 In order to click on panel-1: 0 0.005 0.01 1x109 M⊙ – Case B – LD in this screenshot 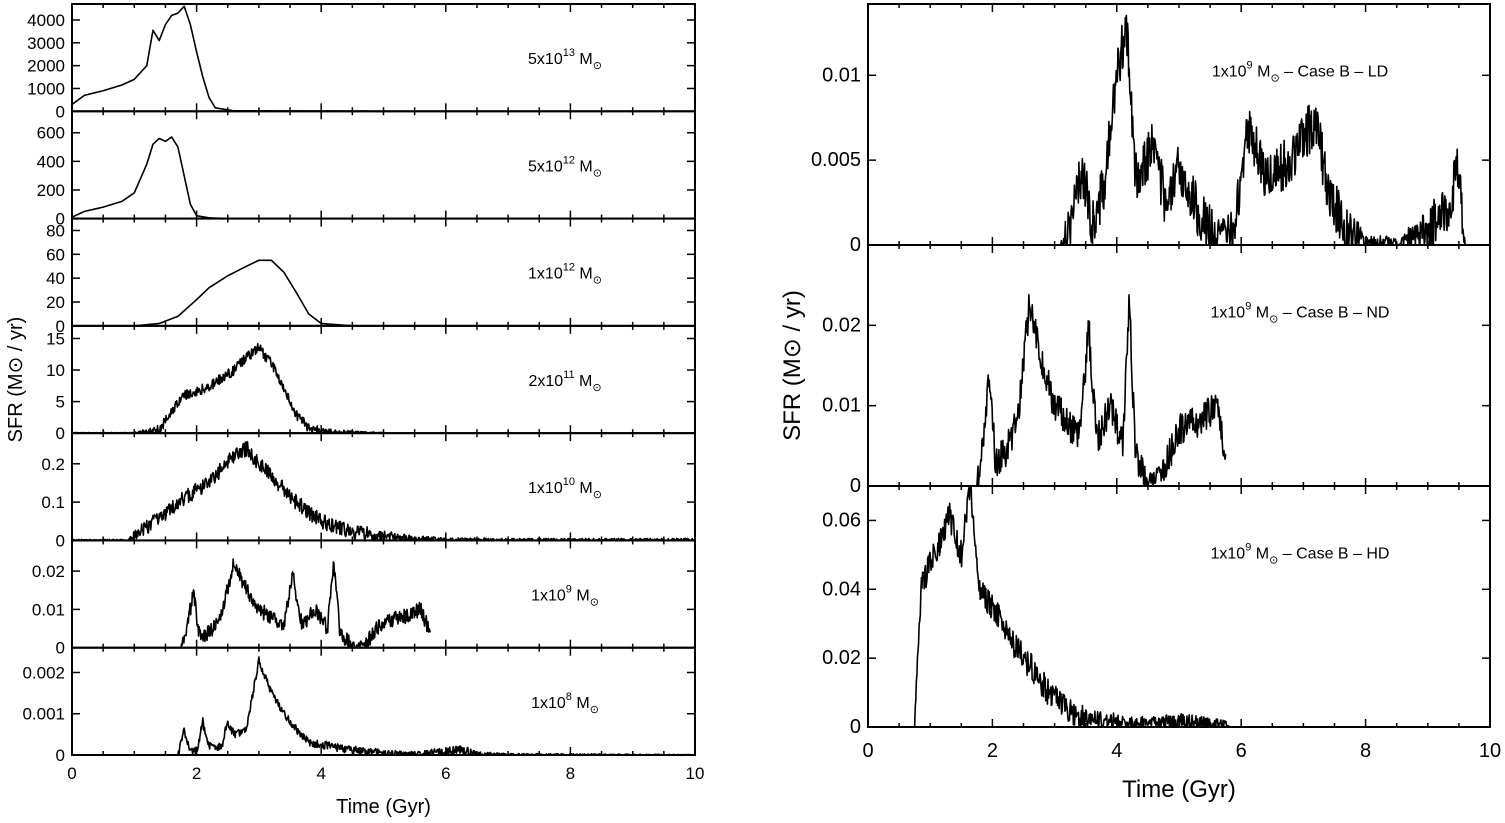, I will do `click(1151, 129)`.